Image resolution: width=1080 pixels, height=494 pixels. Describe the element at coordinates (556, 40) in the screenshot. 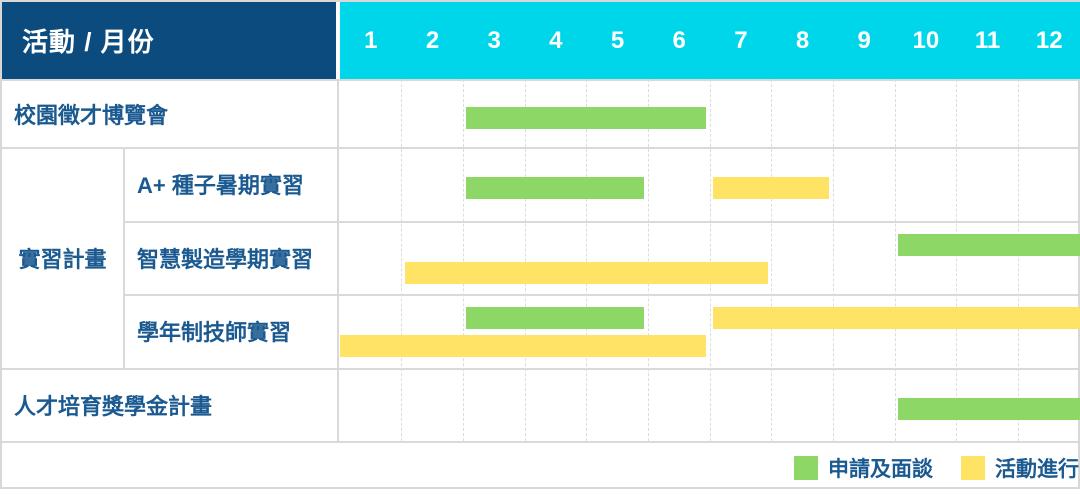

I see `month-header-4: 4` at that location.